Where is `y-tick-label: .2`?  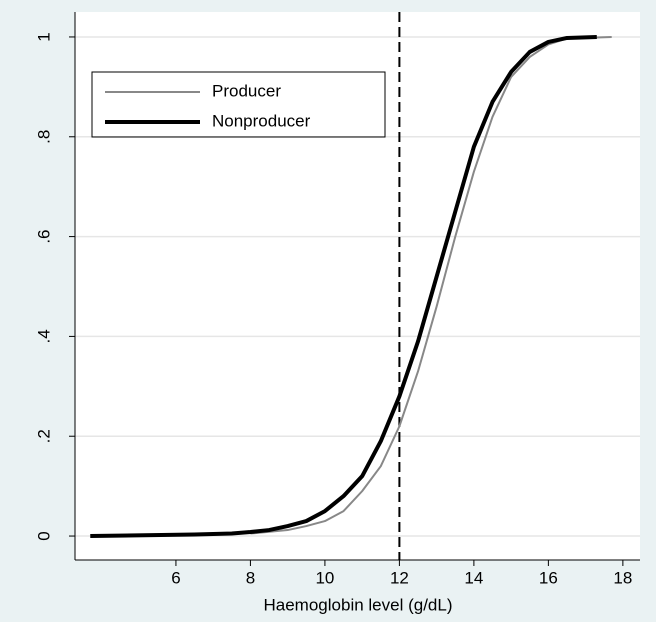
y-tick-label: .2 is located at coordinates (43, 436).